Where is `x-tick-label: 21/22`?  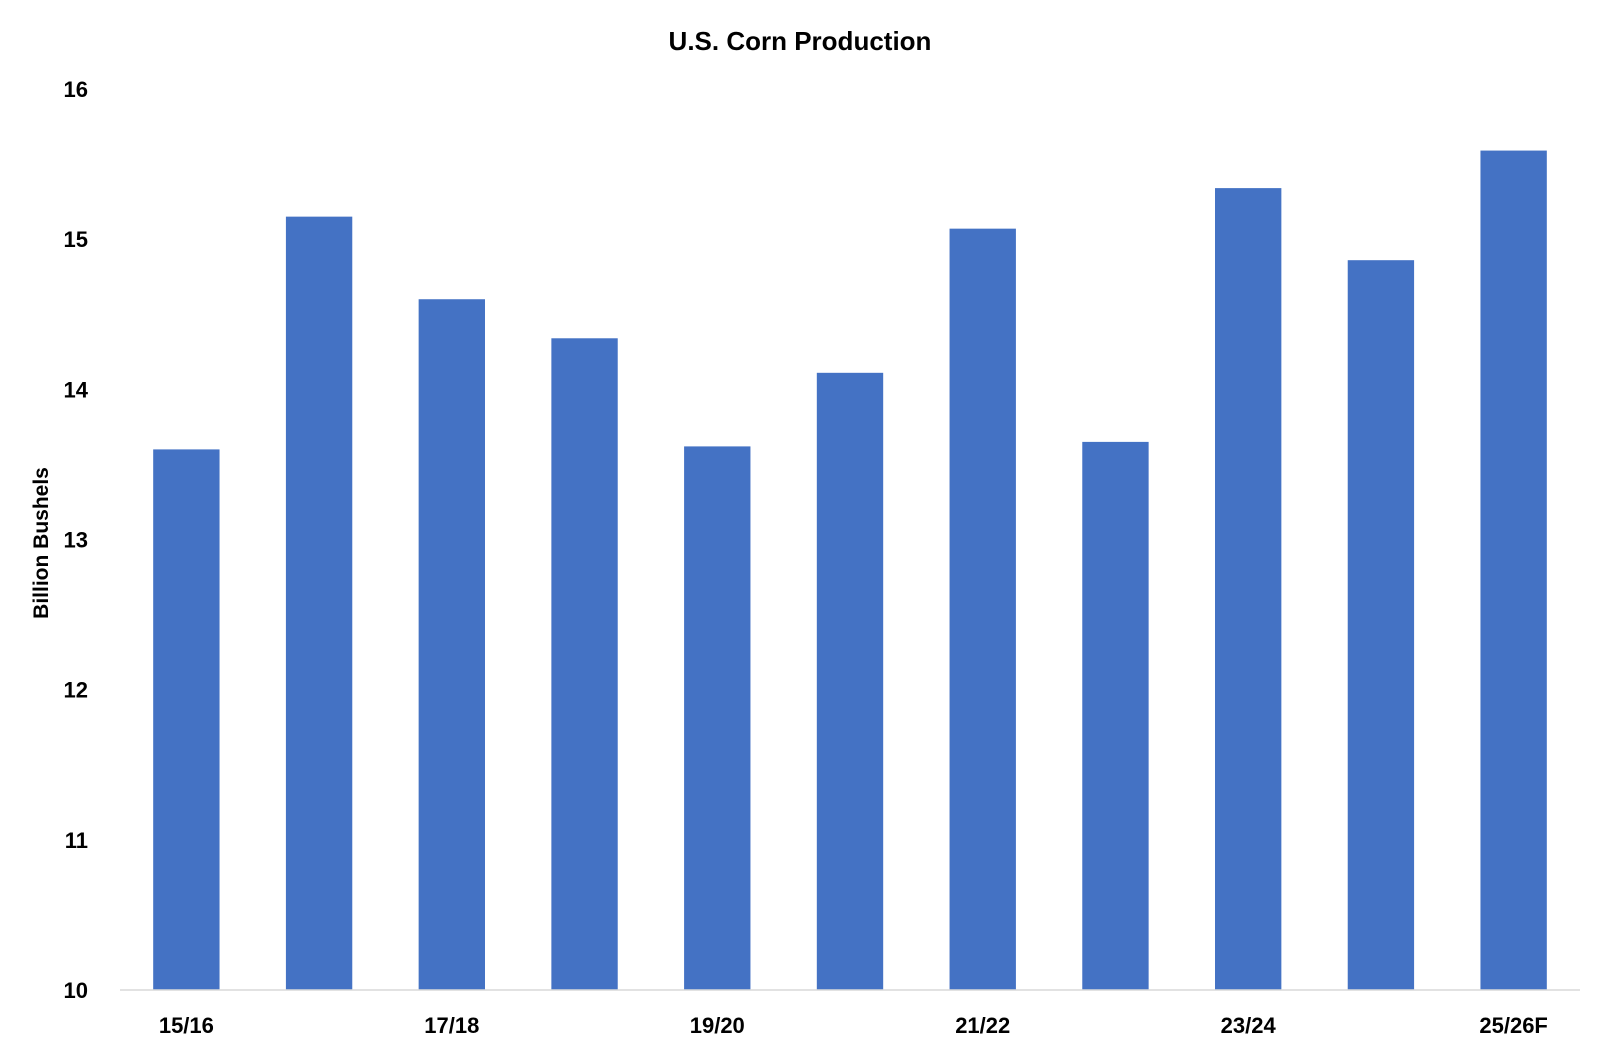 x-tick-label: 21/22 is located at coordinates (982, 1025).